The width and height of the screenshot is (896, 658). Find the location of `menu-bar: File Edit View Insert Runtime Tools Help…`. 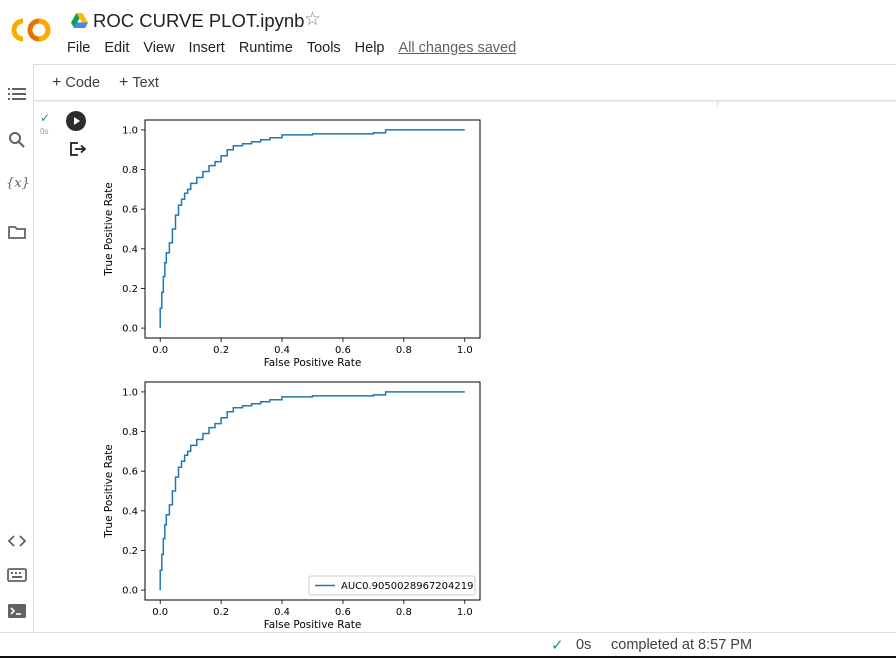

menu-bar: File Edit View Insert Runtime Tools Help… is located at coordinates (298, 48).